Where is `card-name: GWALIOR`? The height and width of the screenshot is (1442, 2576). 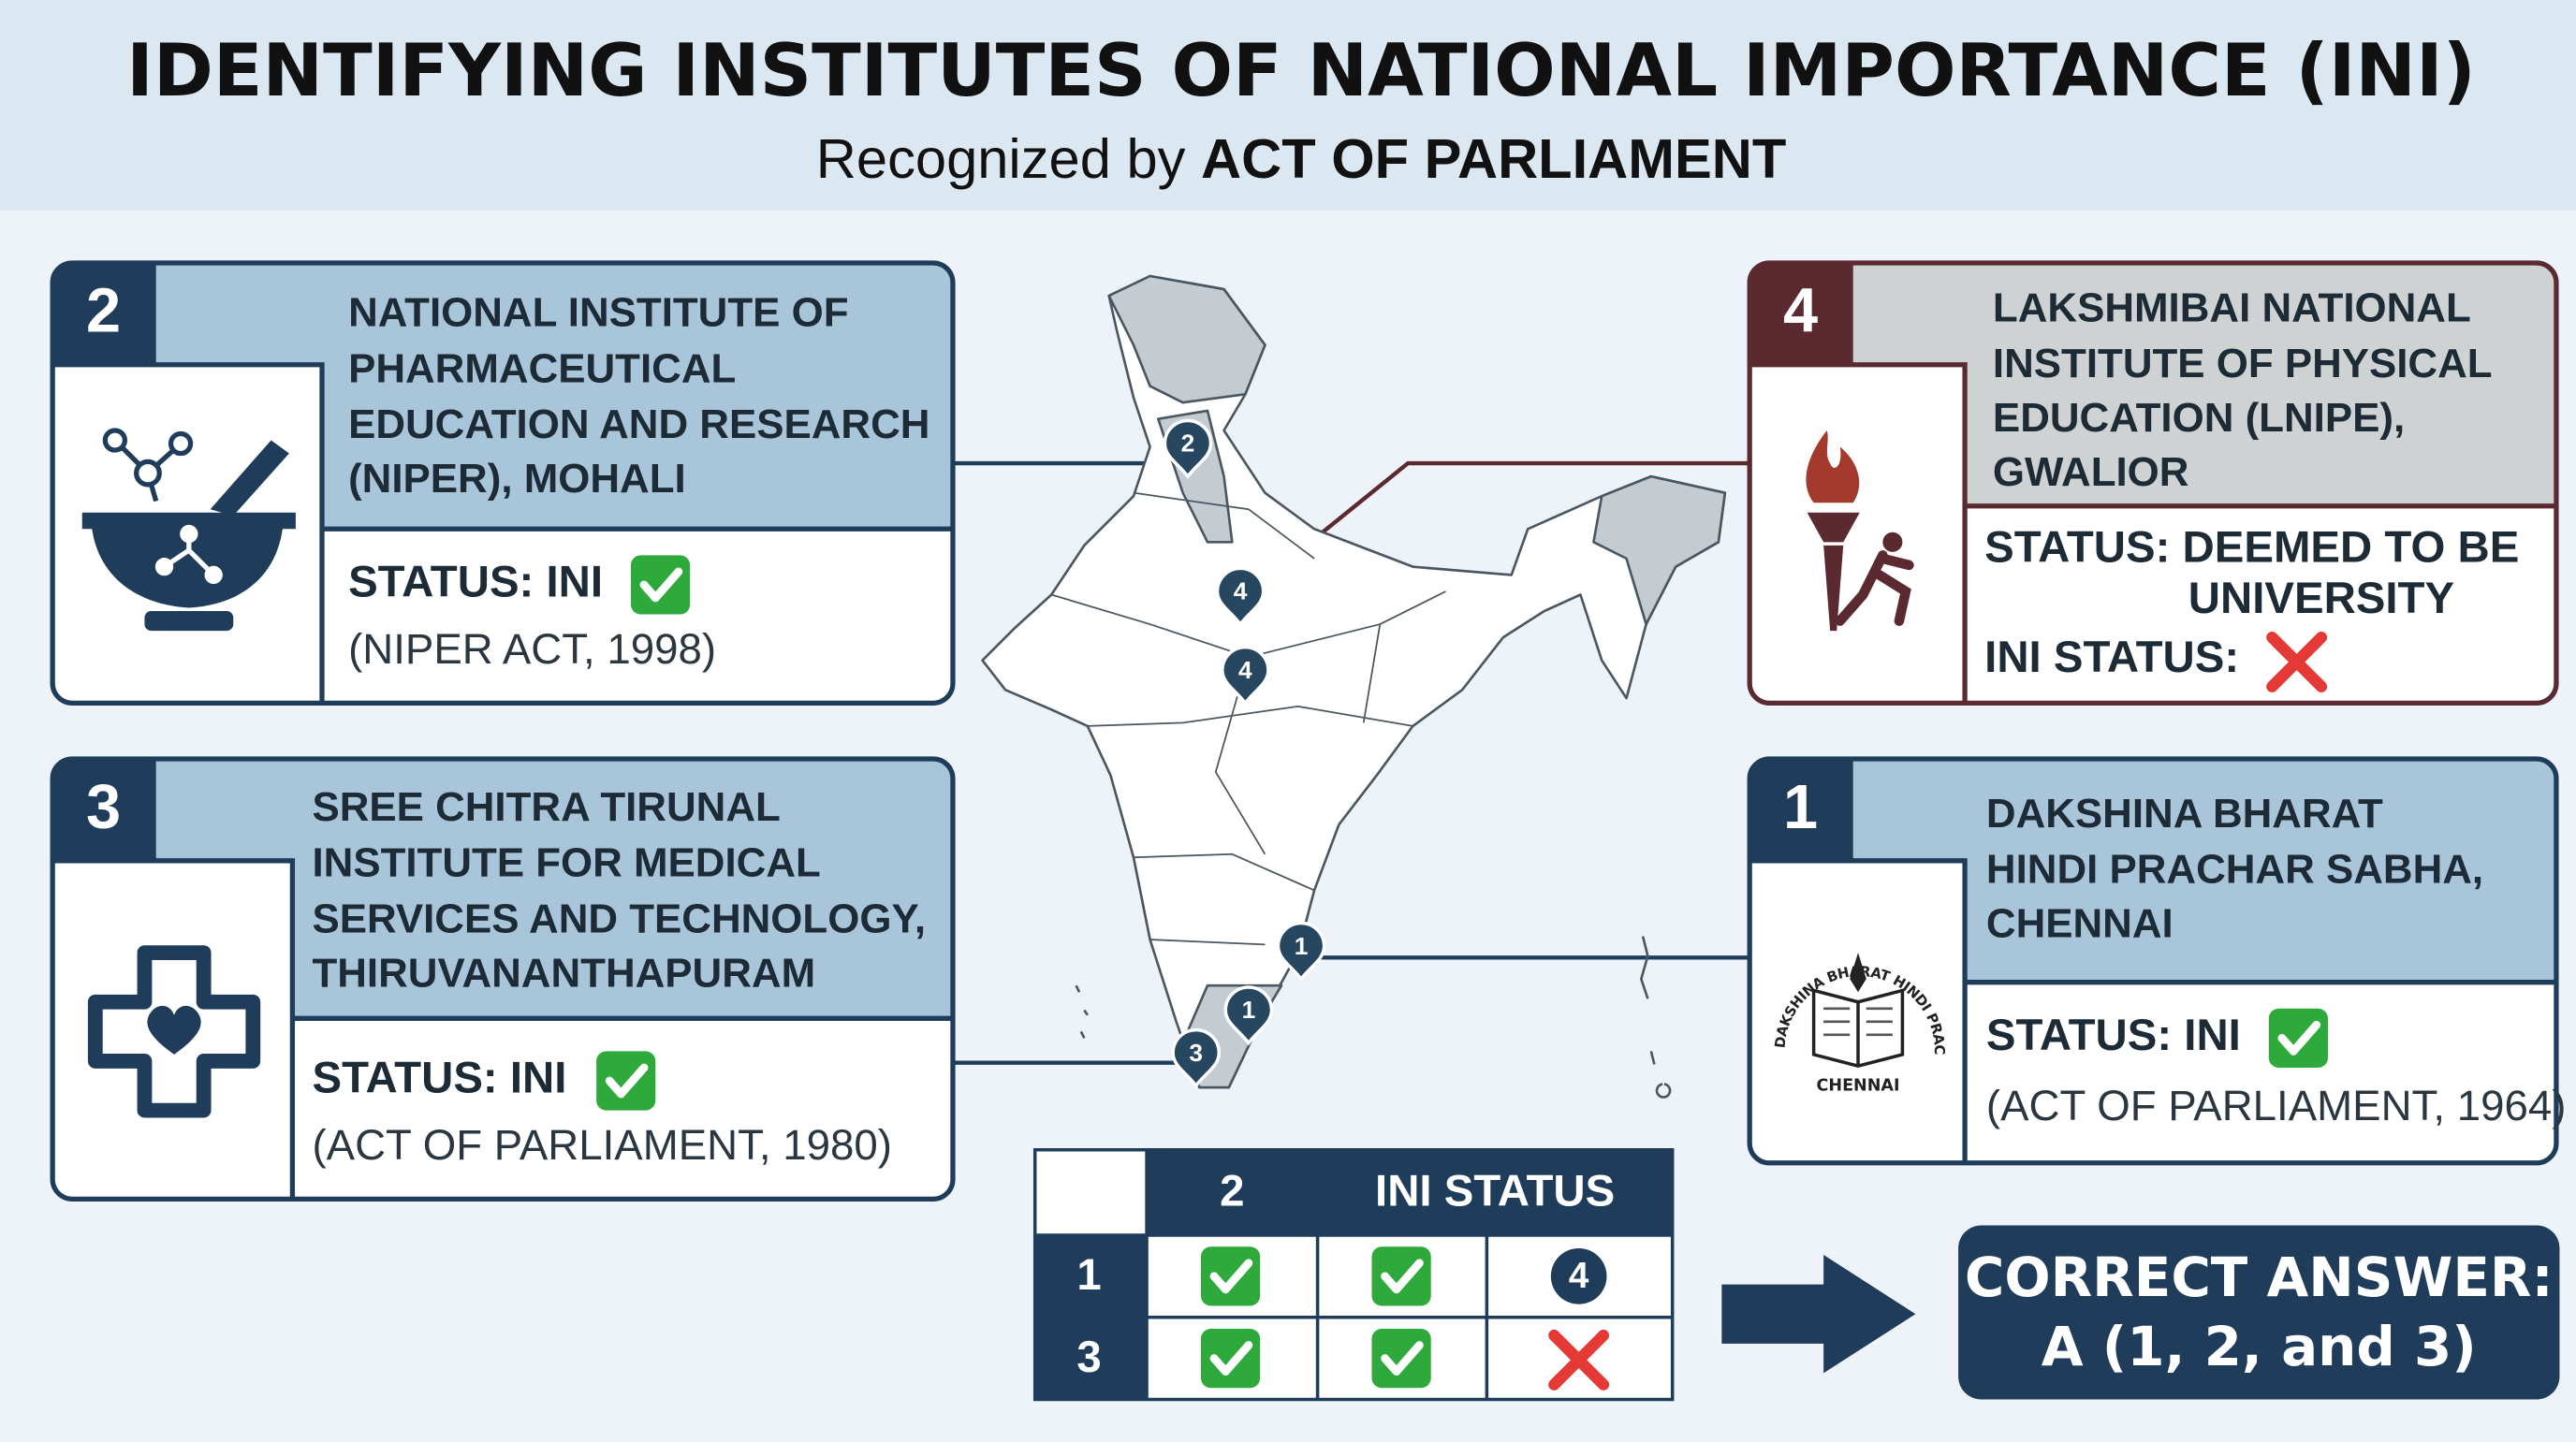
card-name: GWALIOR is located at coordinates (2091, 472).